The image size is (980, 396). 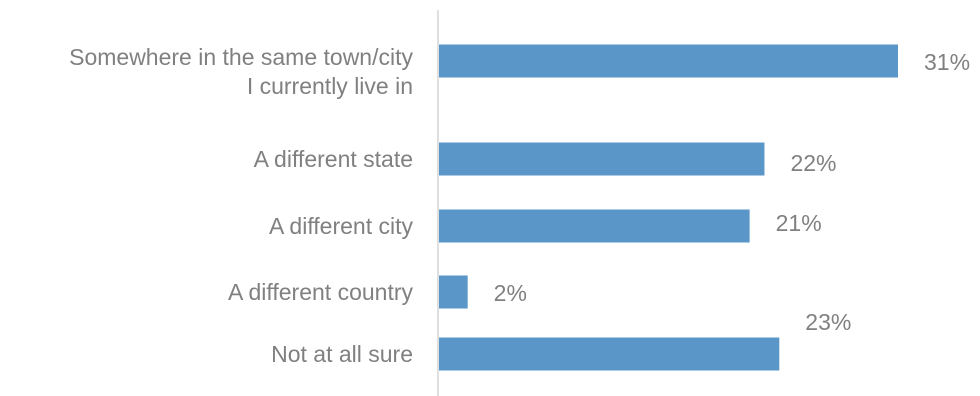 What do you see at coordinates (813, 163) in the screenshot?
I see `value-label-1: 22%` at bounding box center [813, 163].